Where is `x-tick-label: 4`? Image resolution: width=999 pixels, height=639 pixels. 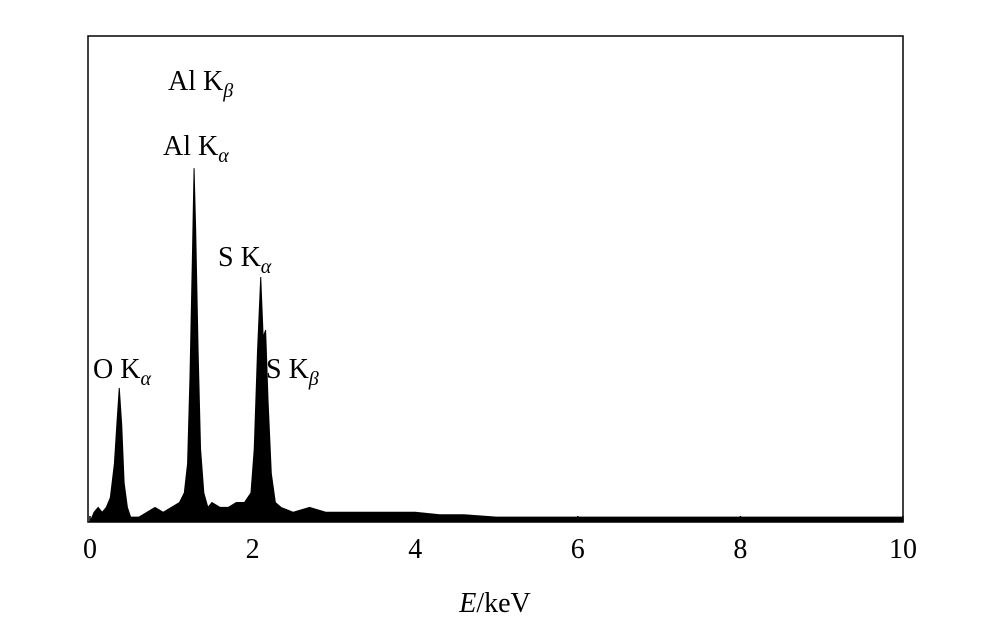 x-tick-label: 4 is located at coordinates (415, 549).